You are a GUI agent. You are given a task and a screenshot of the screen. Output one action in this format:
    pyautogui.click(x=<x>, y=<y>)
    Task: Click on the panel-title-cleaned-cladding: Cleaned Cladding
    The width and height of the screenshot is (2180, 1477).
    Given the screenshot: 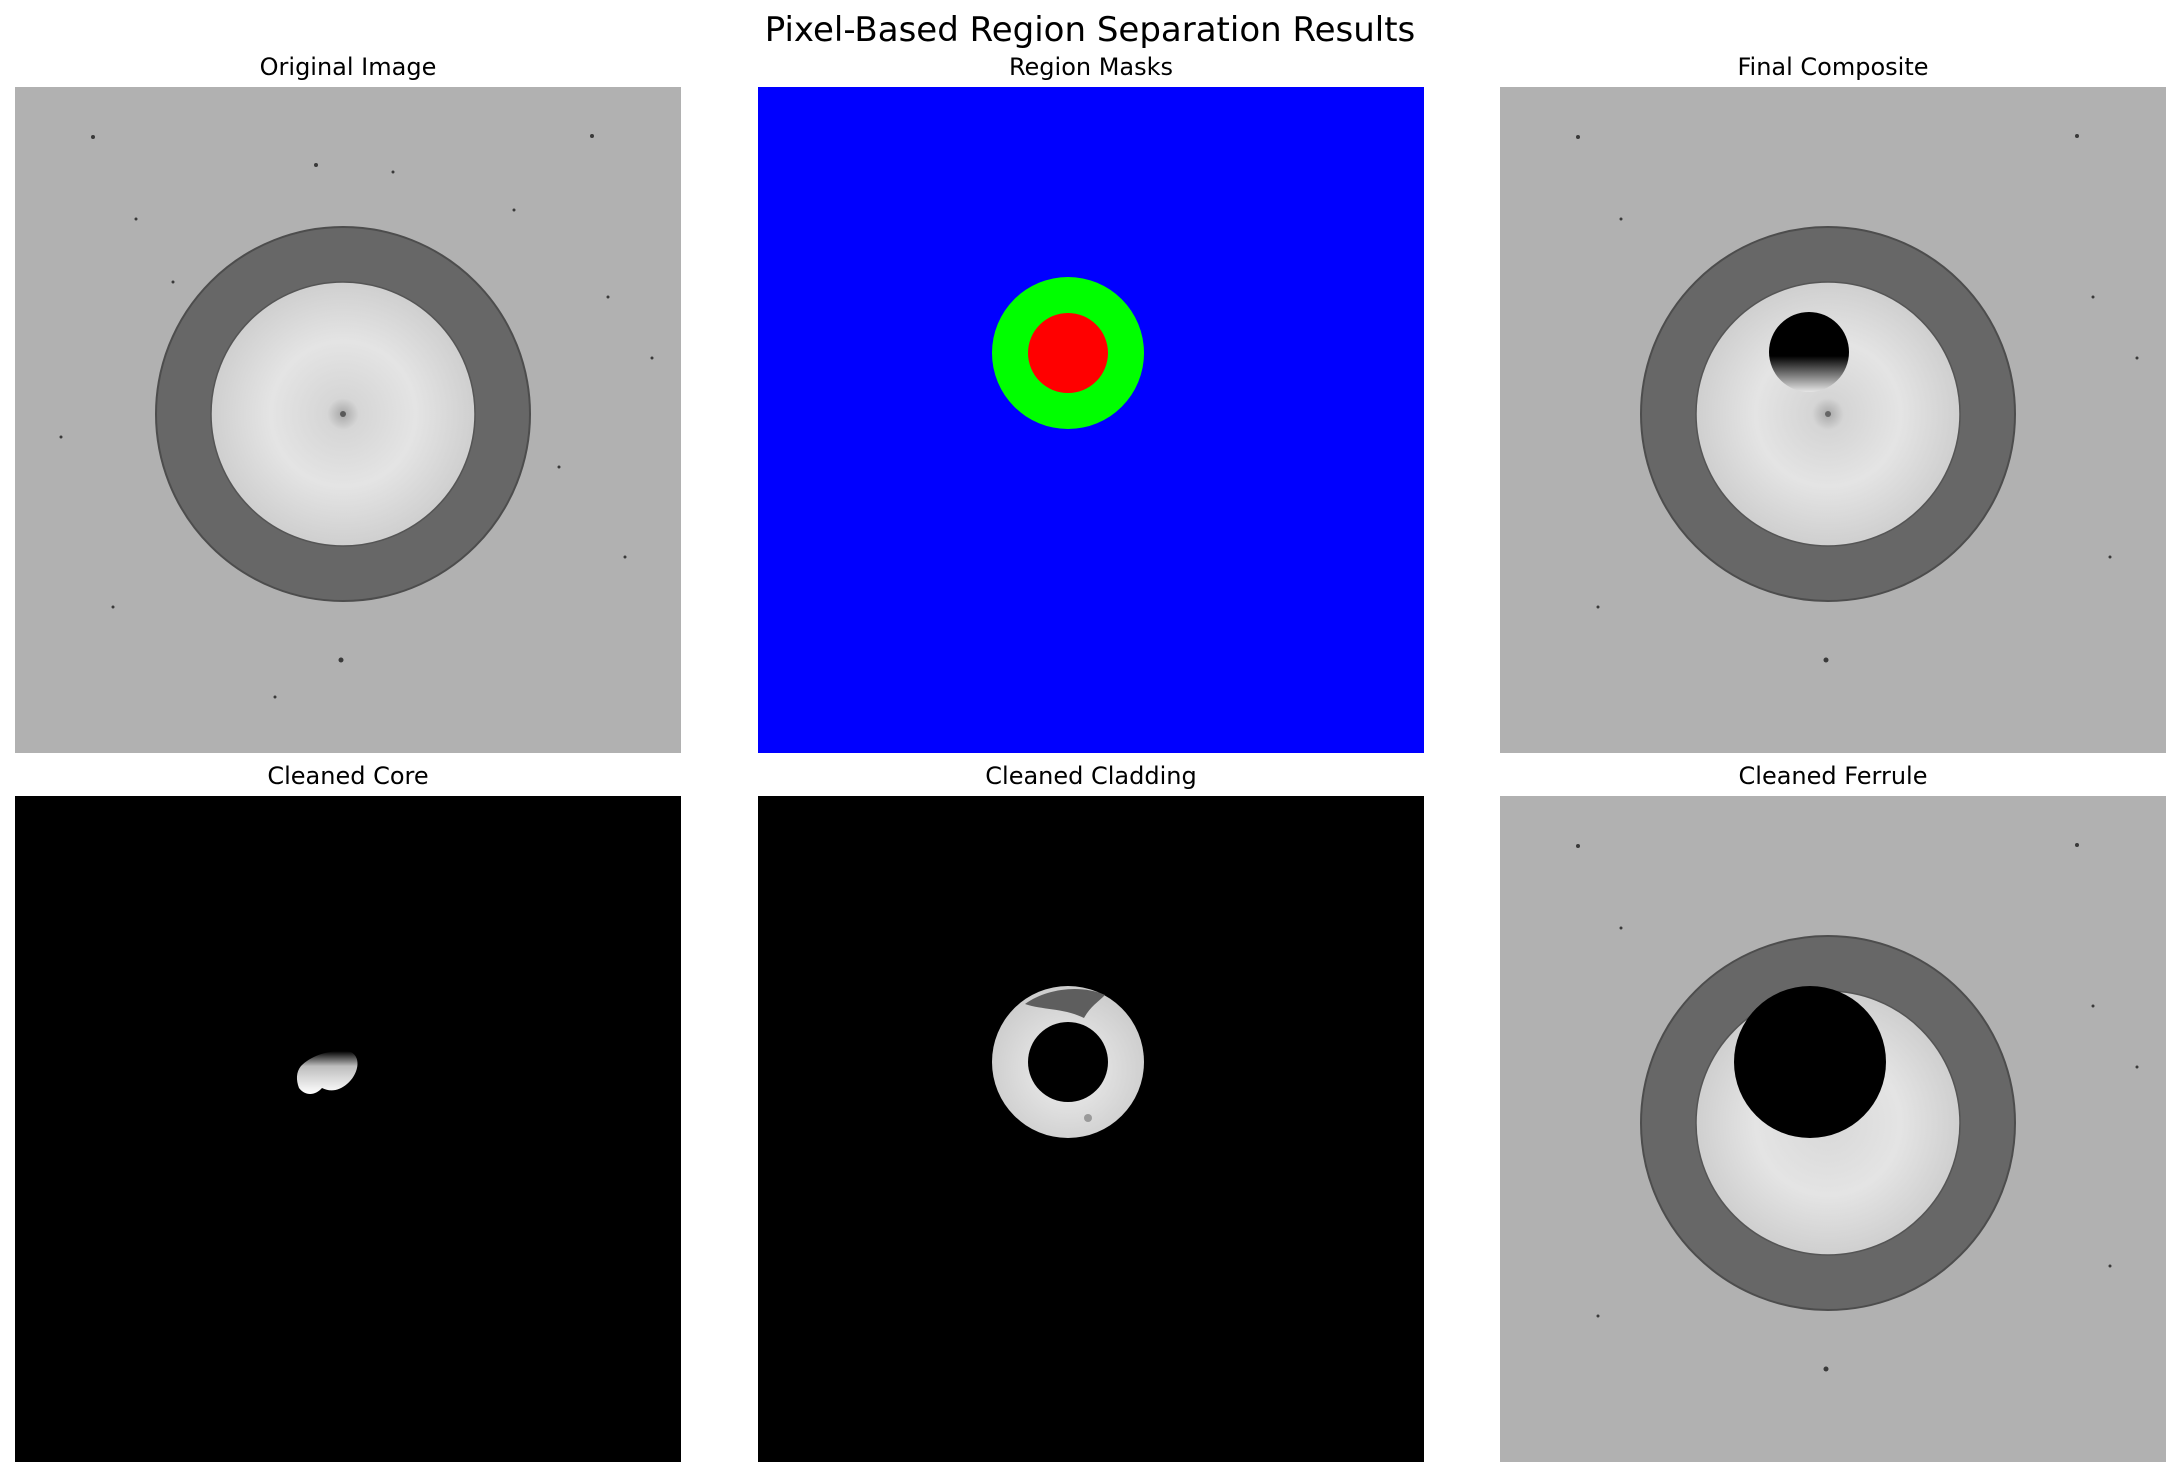 What is the action you would take?
    pyautogui.click(x=1091, y=776)
    